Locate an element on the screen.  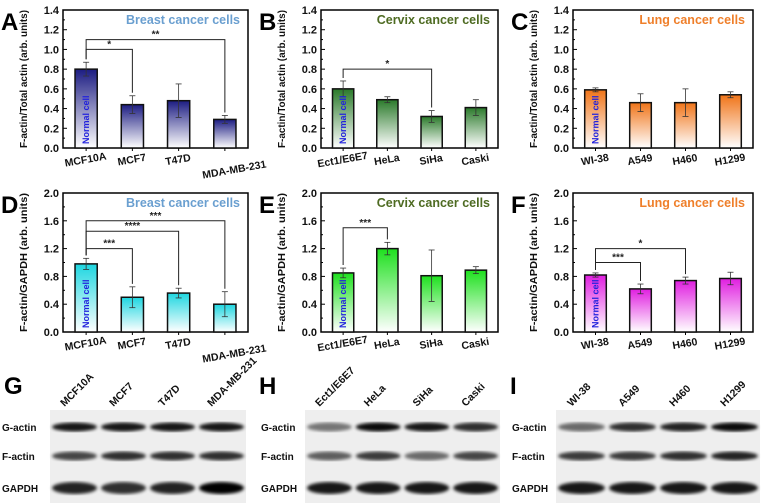
x-tick-label: Ect1/E6E7 is located at coordinates (343, 160).